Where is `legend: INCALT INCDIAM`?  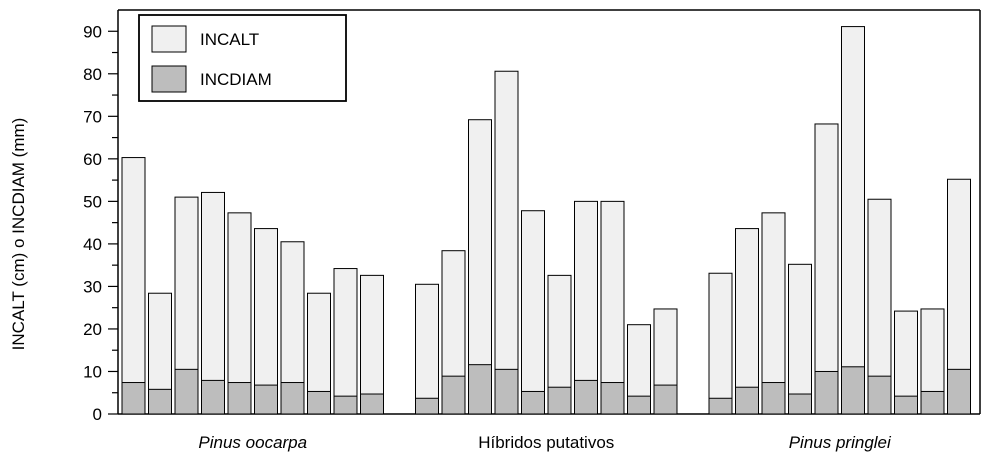 legend: INCALT INCDIAM is located at coordinates (242, 58).